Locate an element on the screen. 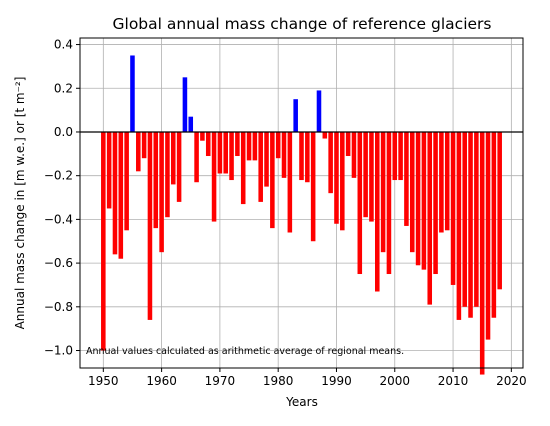 The width and height of the screenshot is (550, 426). bar-2000 is located at coordinates (395, 156).